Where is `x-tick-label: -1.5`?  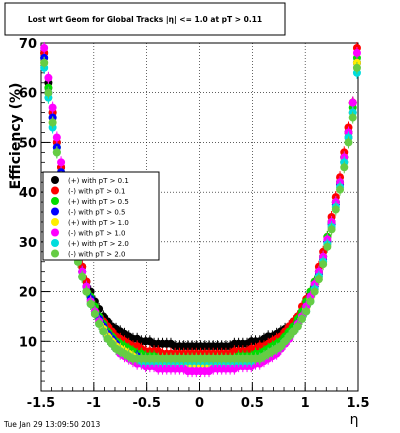 x-tick-label: -1.5 is located at coordinates (41, 403).